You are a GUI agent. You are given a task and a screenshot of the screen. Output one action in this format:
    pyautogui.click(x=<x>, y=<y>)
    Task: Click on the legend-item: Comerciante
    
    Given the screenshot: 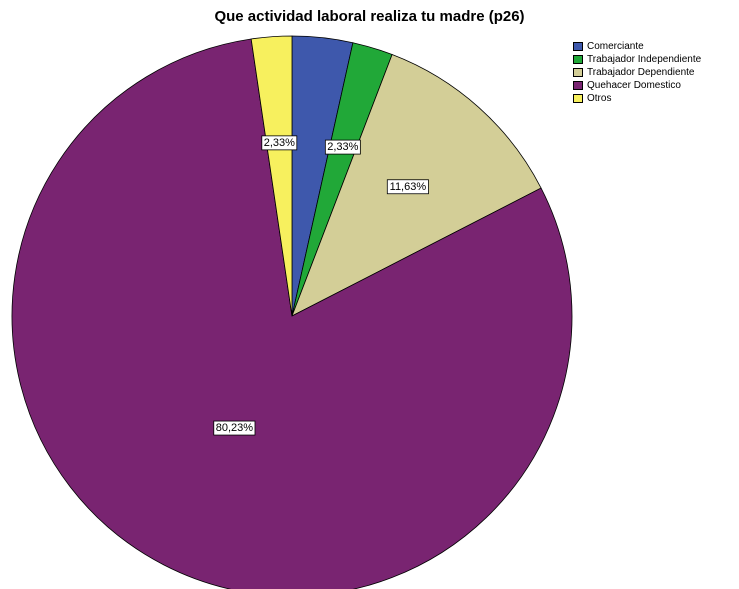 What is the action you would take?
    pyautogui.click(x=637, y=46)
    